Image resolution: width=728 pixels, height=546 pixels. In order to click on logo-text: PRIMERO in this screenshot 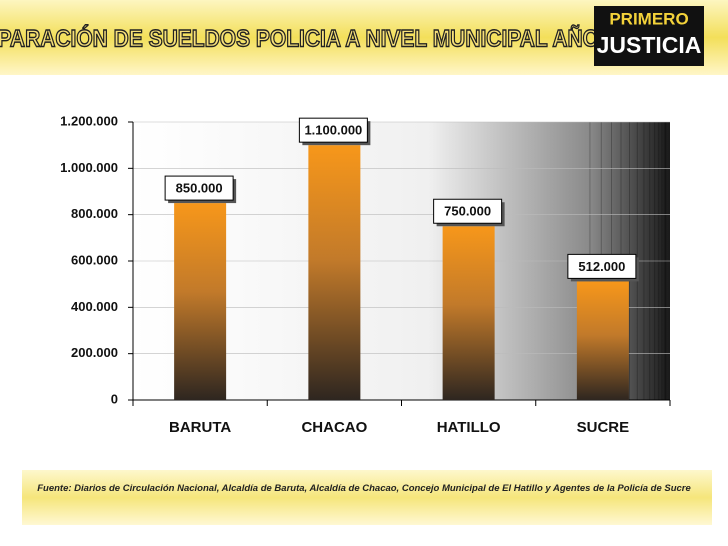, I will do `click(648, 18)`.